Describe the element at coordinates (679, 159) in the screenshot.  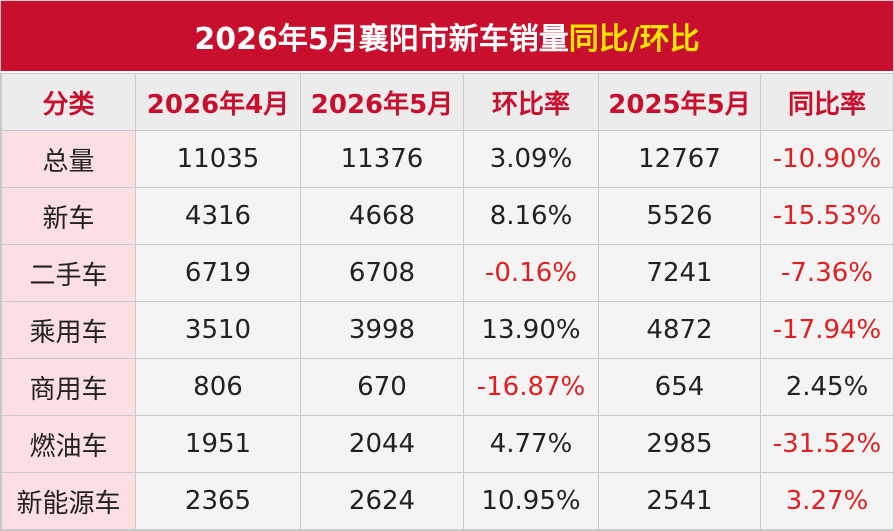
I see `cell: 12767` at that location.